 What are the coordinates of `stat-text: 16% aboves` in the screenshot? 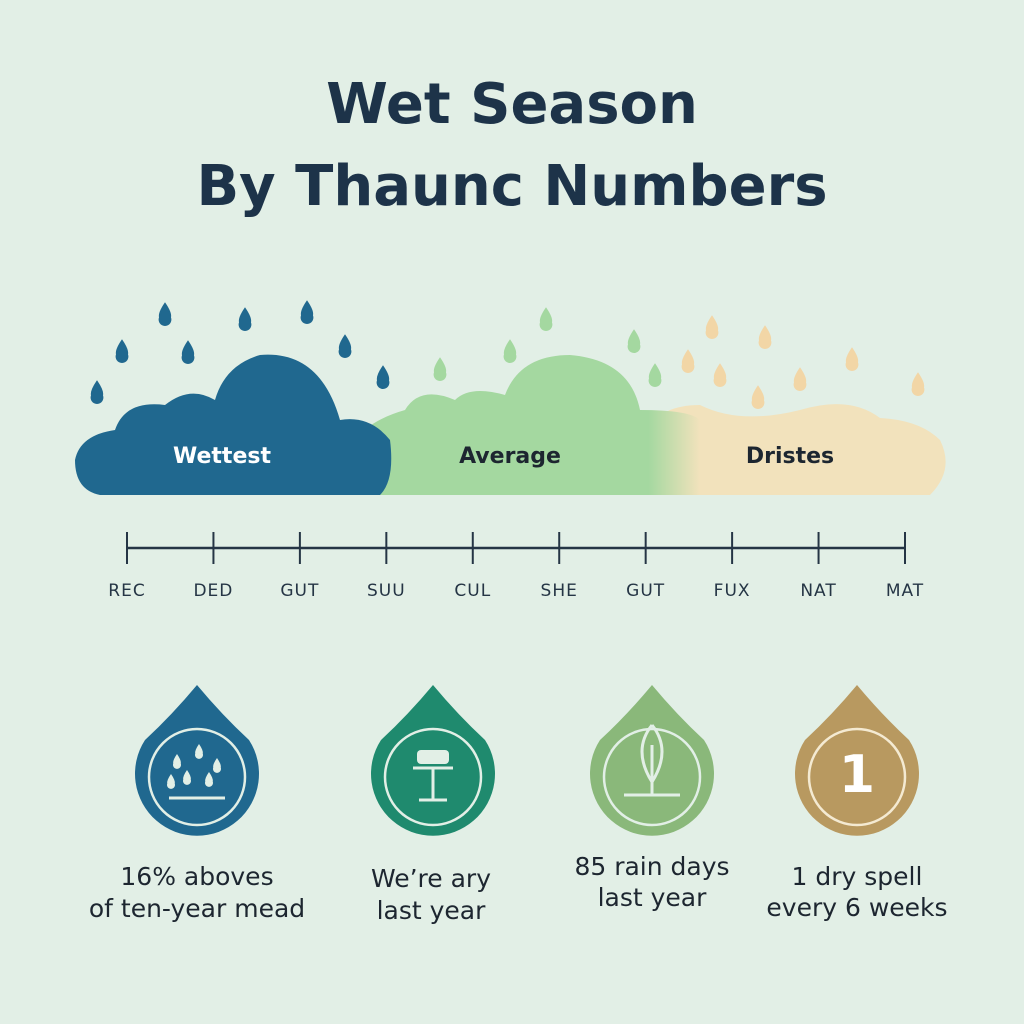 It's located at (196, 876).